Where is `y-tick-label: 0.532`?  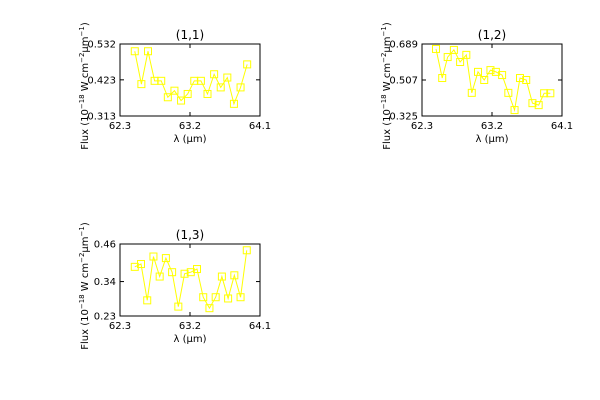
y-tick-label: 0.532 is located at coordinates (101, 45).